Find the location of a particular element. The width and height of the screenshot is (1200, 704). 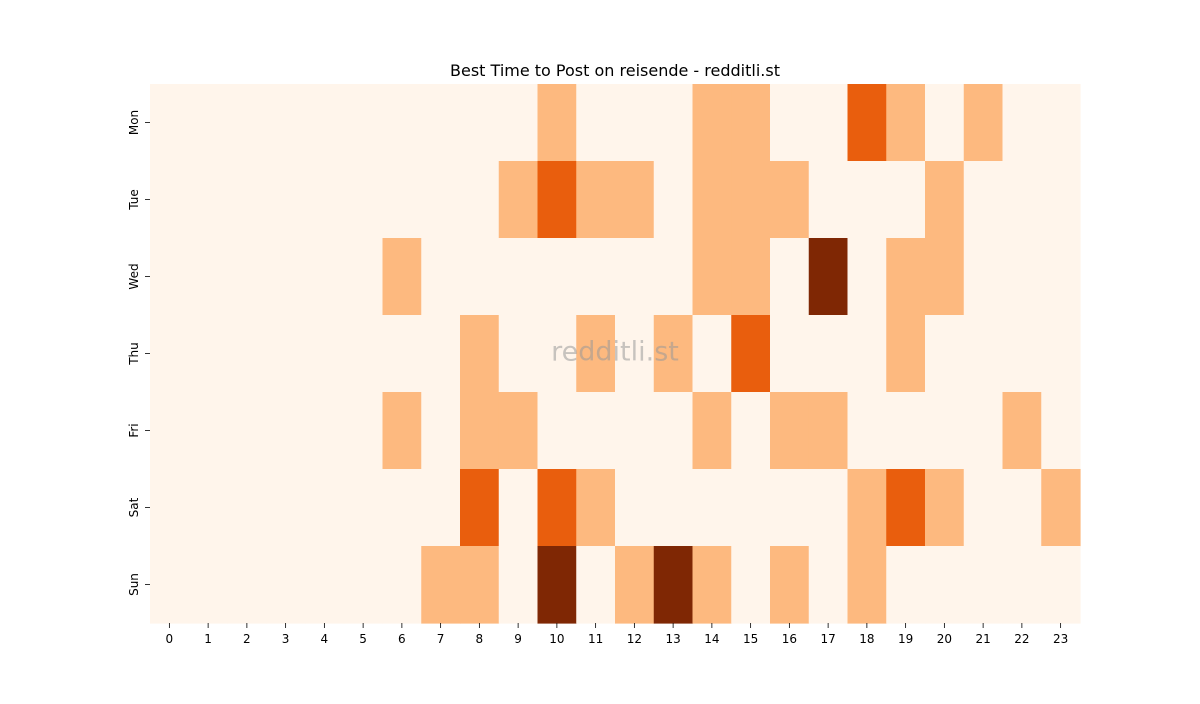

watermark: redditli.st is located at coordinates (615, 352).